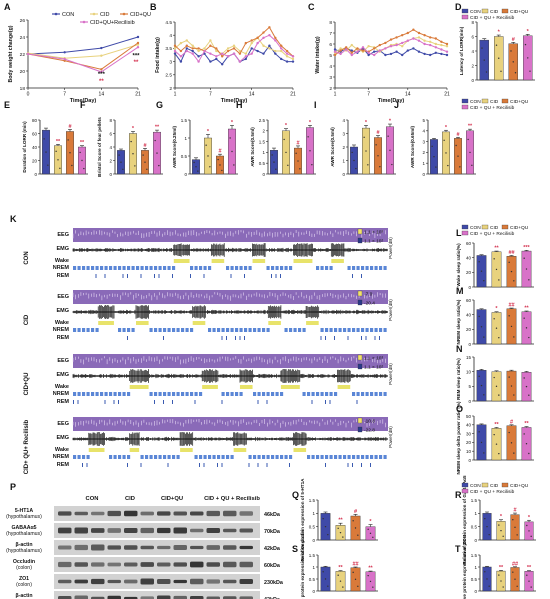 Image resolution: width=550 pixels, height=599 pixels. Describe the element at coordinates (101, 82) in the screenshot. I see `annotation: **` at that location.